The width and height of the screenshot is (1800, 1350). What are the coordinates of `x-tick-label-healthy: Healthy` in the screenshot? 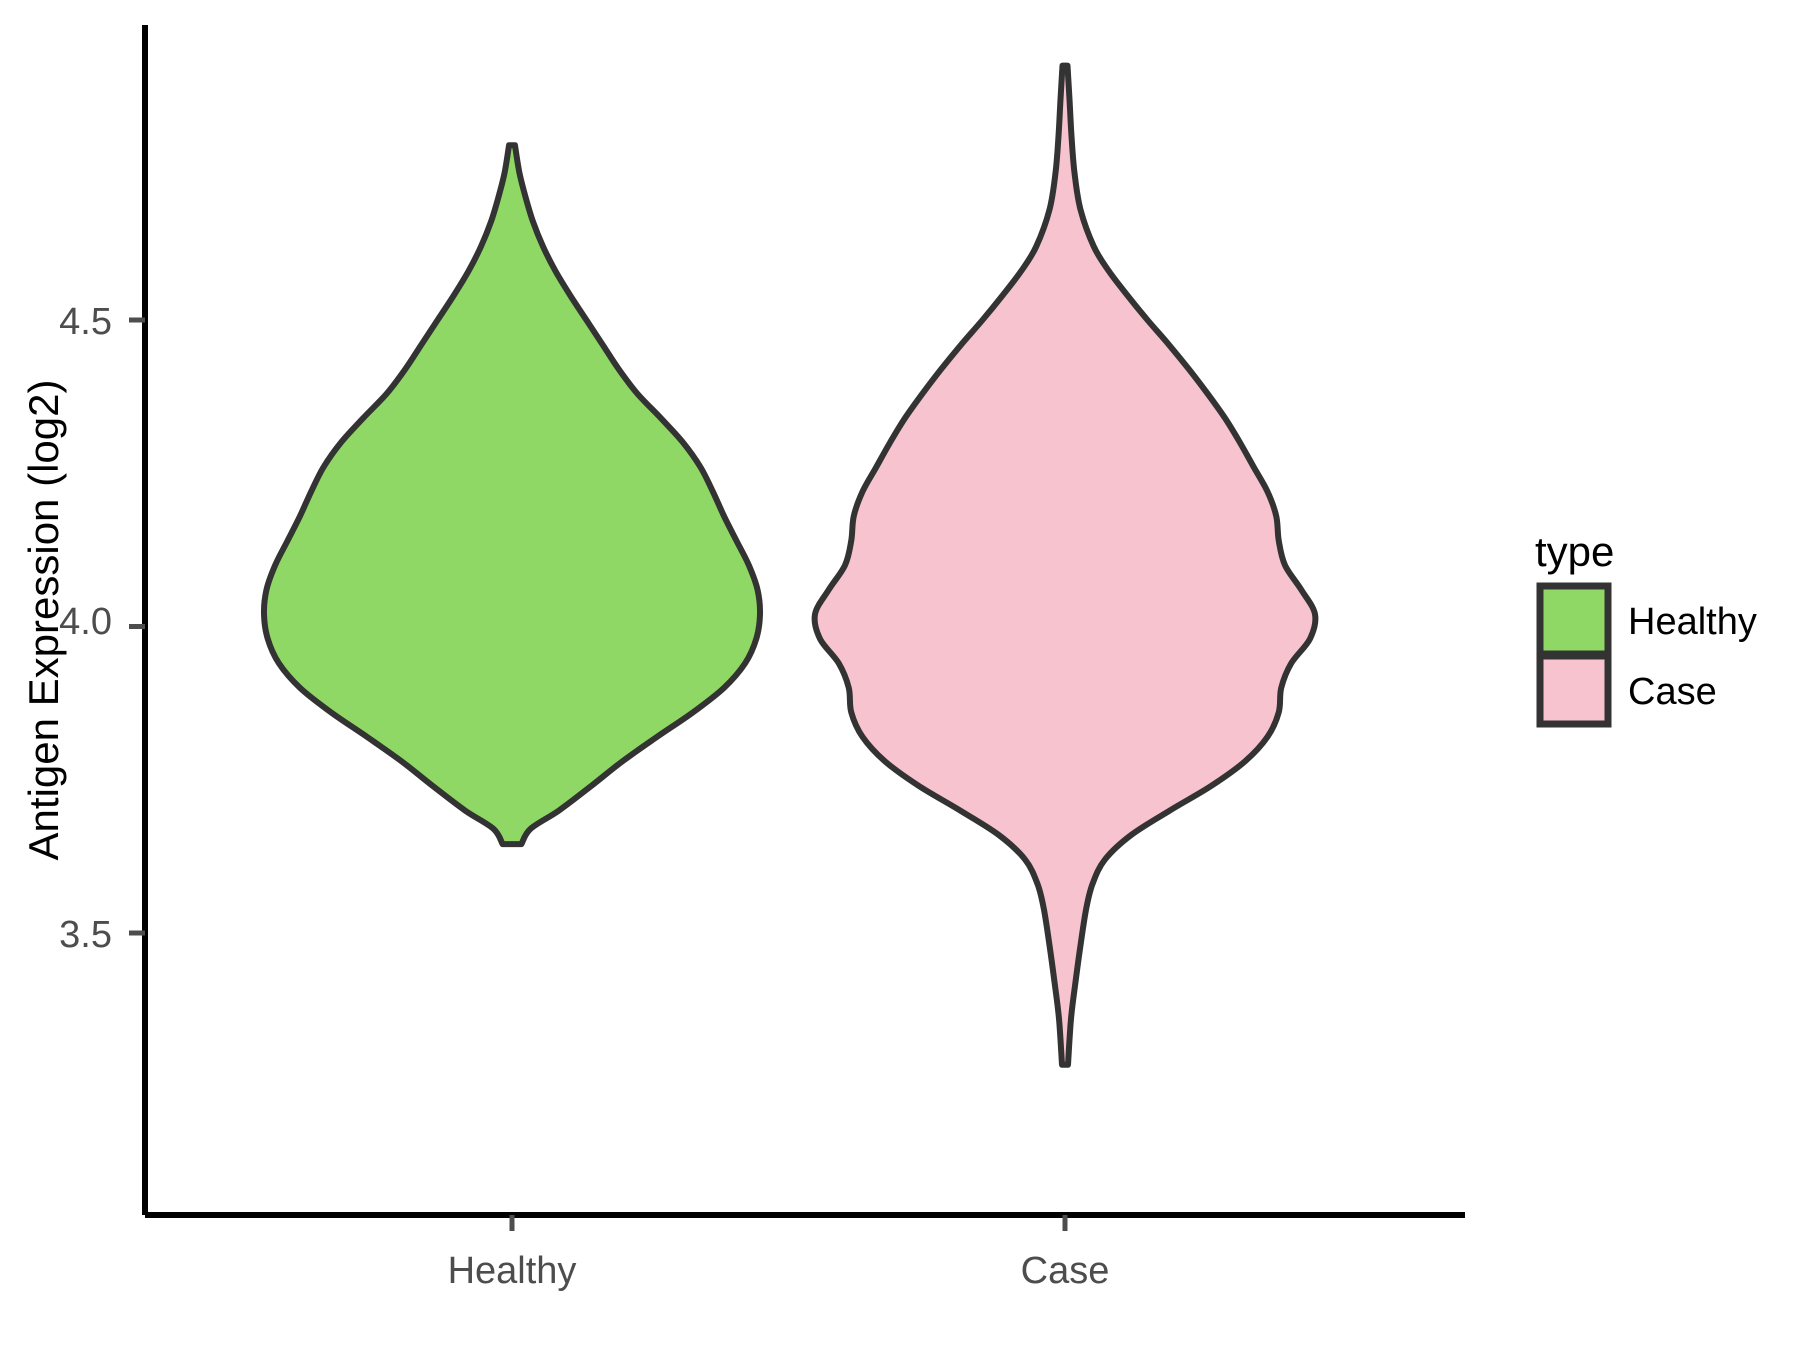 It's located at (512, 1271).